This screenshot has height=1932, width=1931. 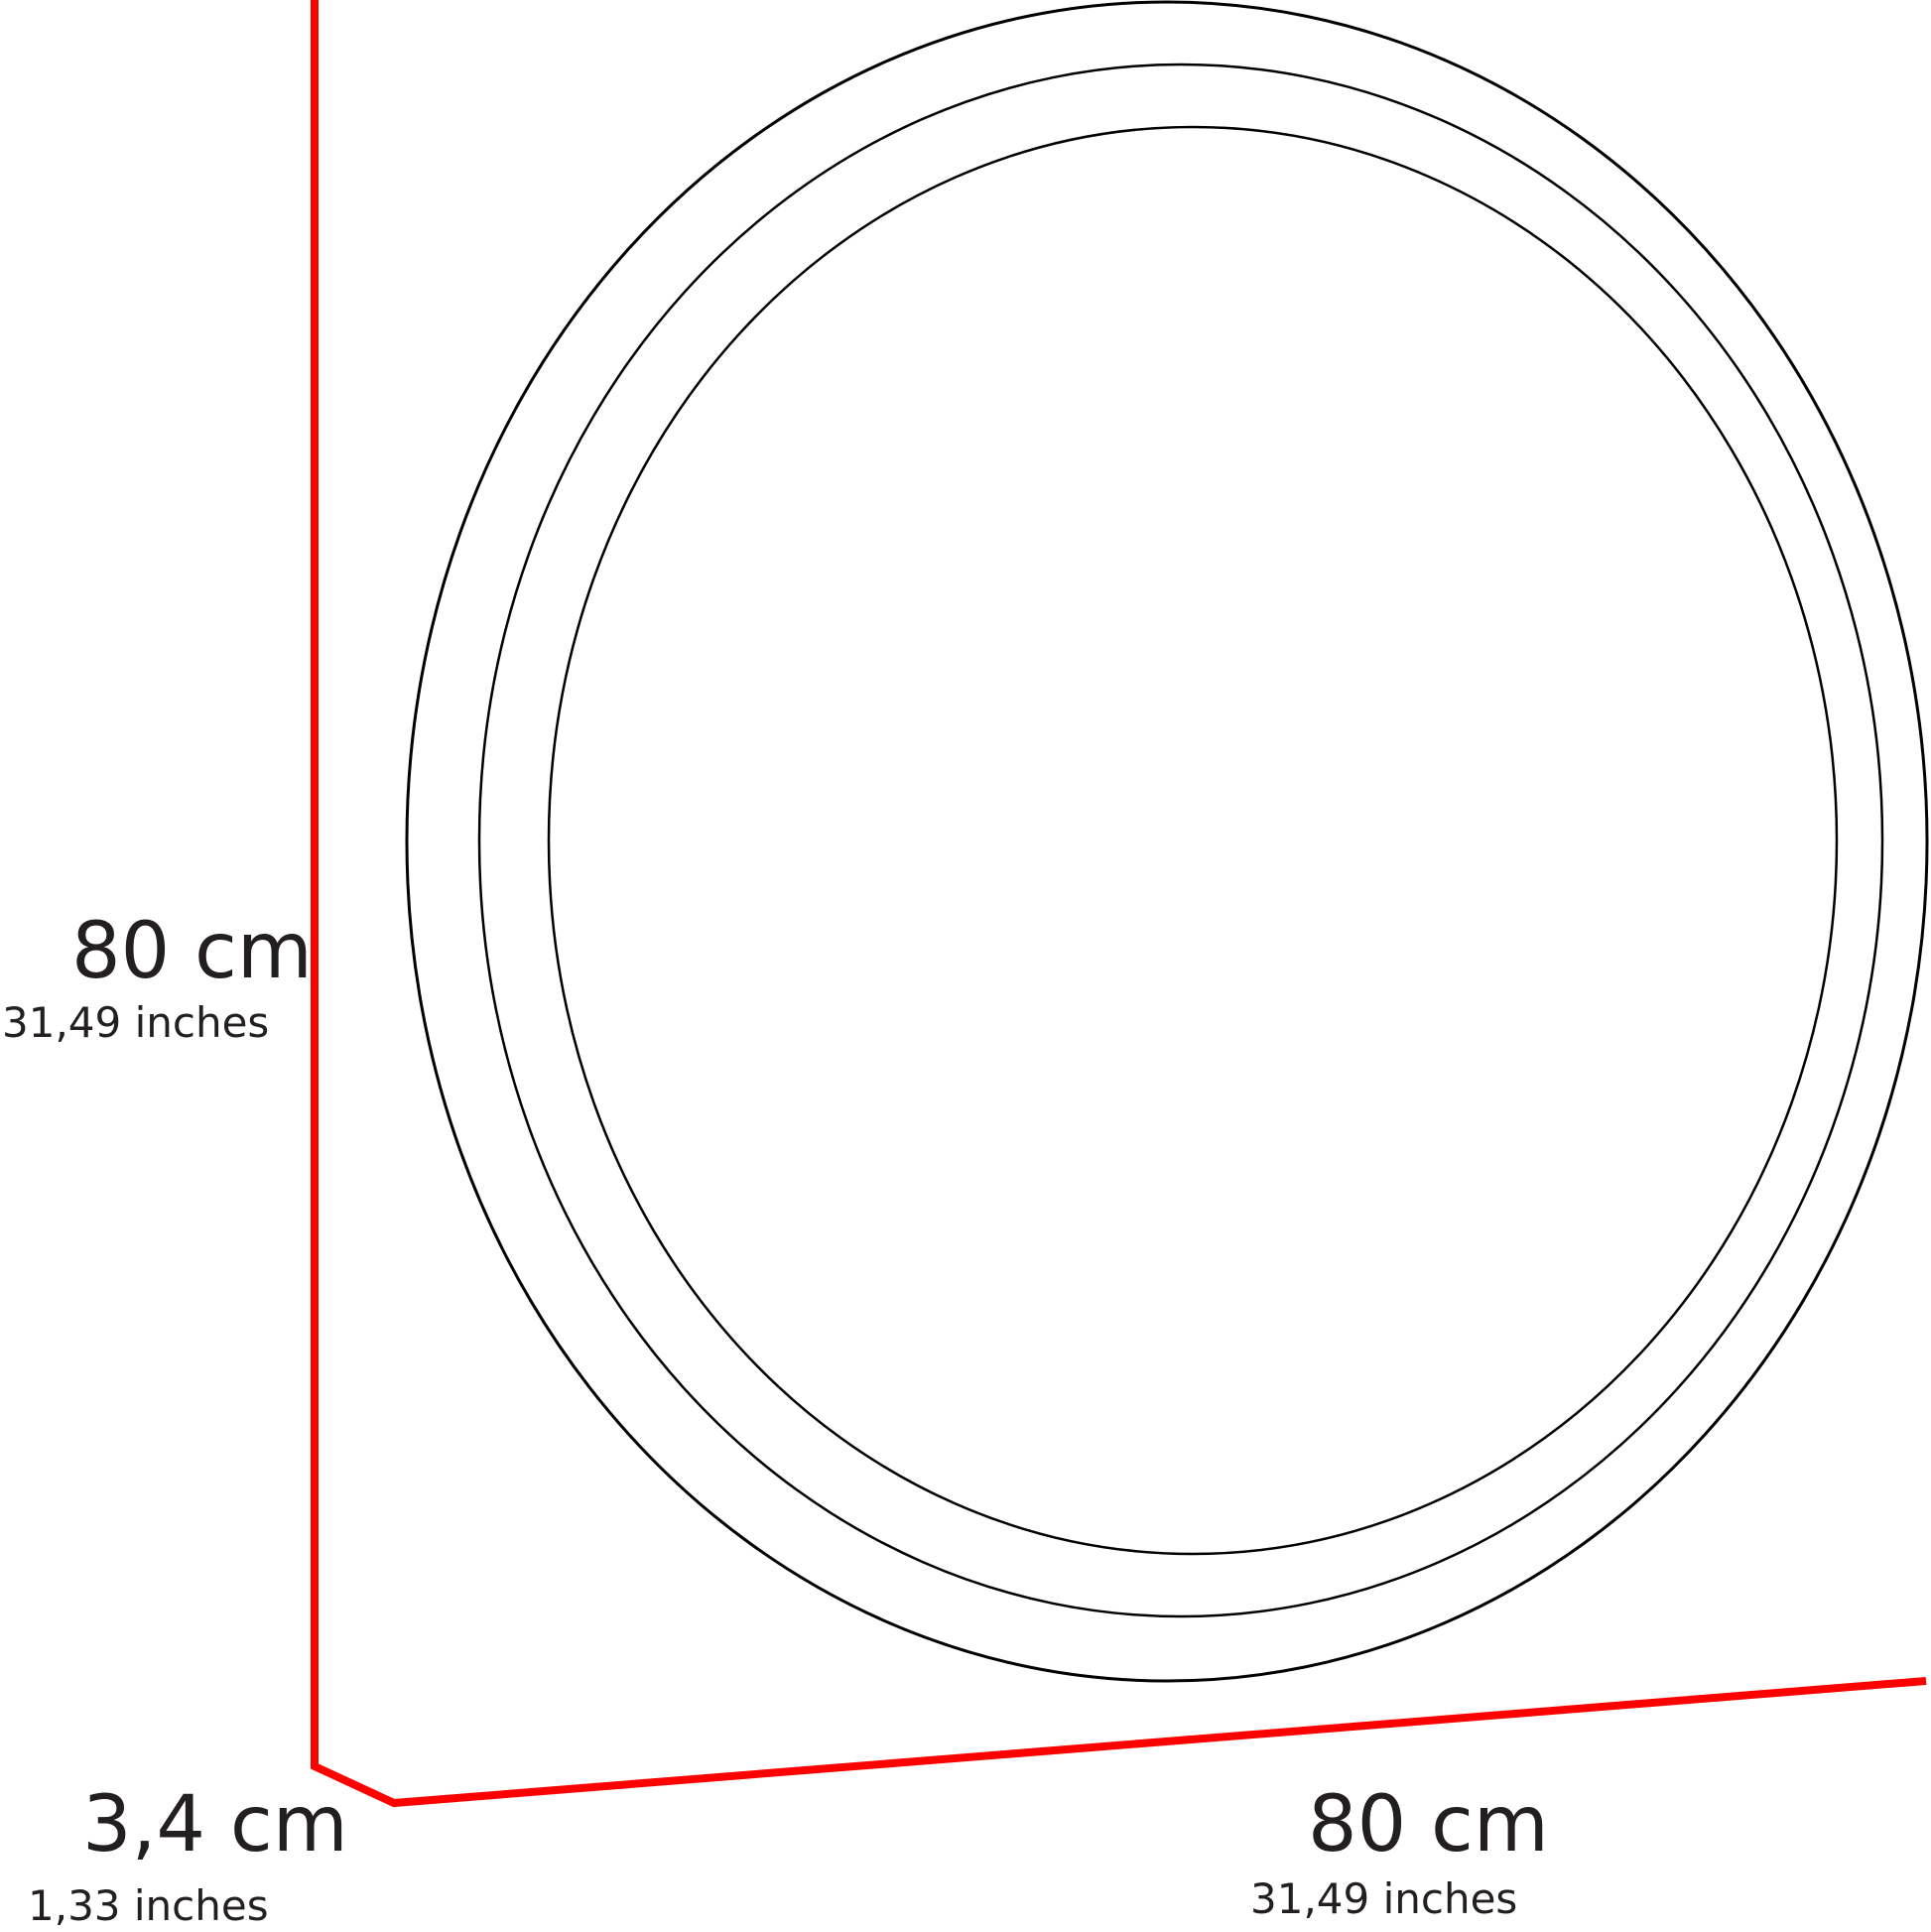 I want to click on height-imperial: 31,49 inches, so click(x=135, y=1023).